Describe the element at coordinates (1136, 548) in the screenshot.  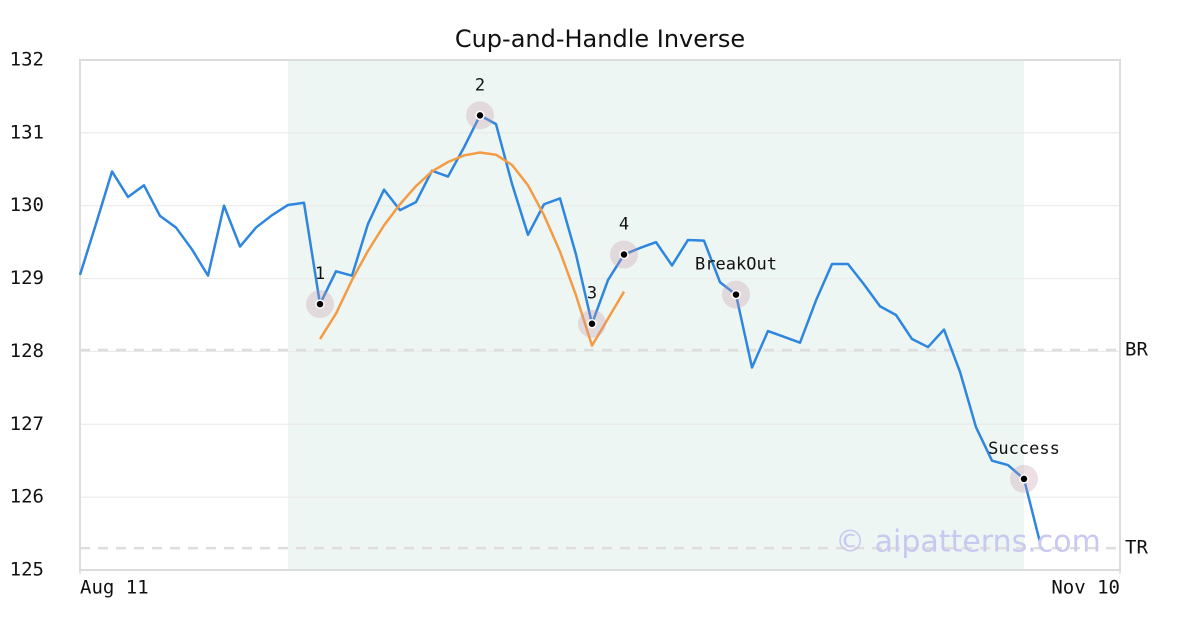
I see `level-label: TR` at that location.